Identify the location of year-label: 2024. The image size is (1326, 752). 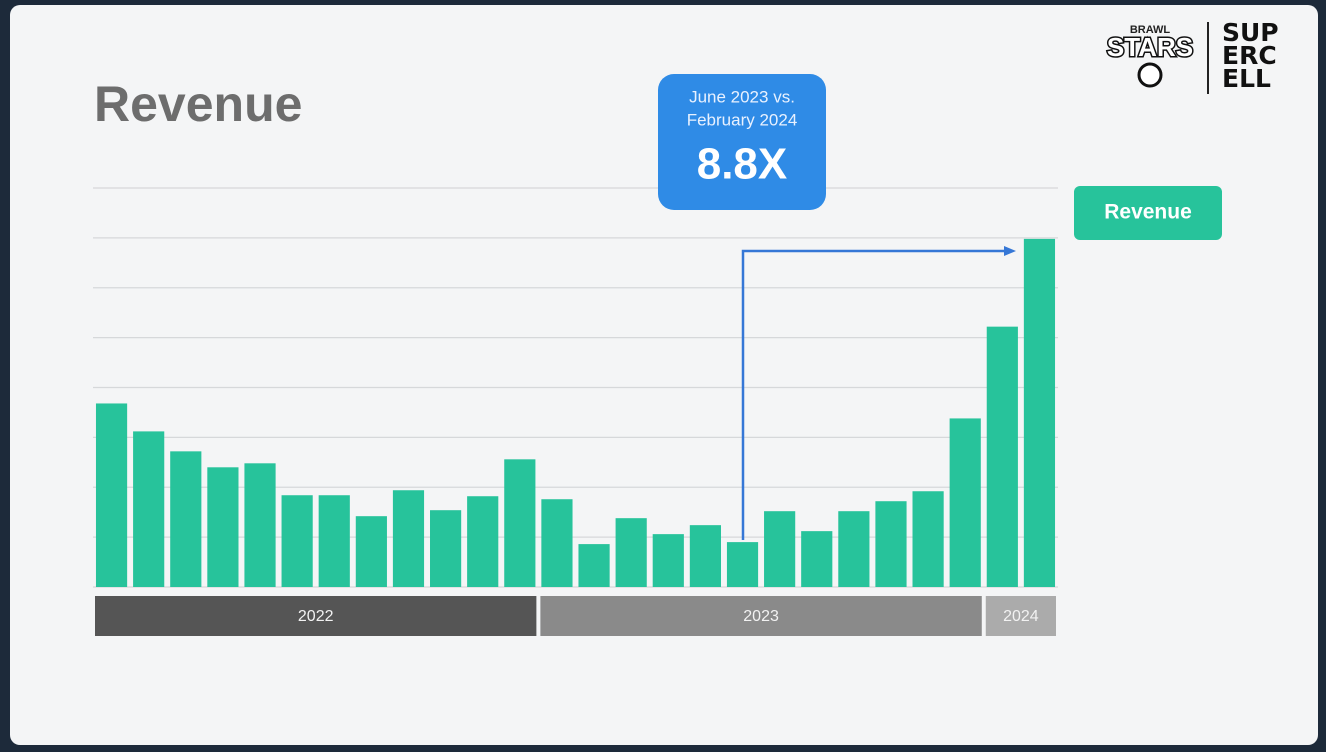
(1021, 616).